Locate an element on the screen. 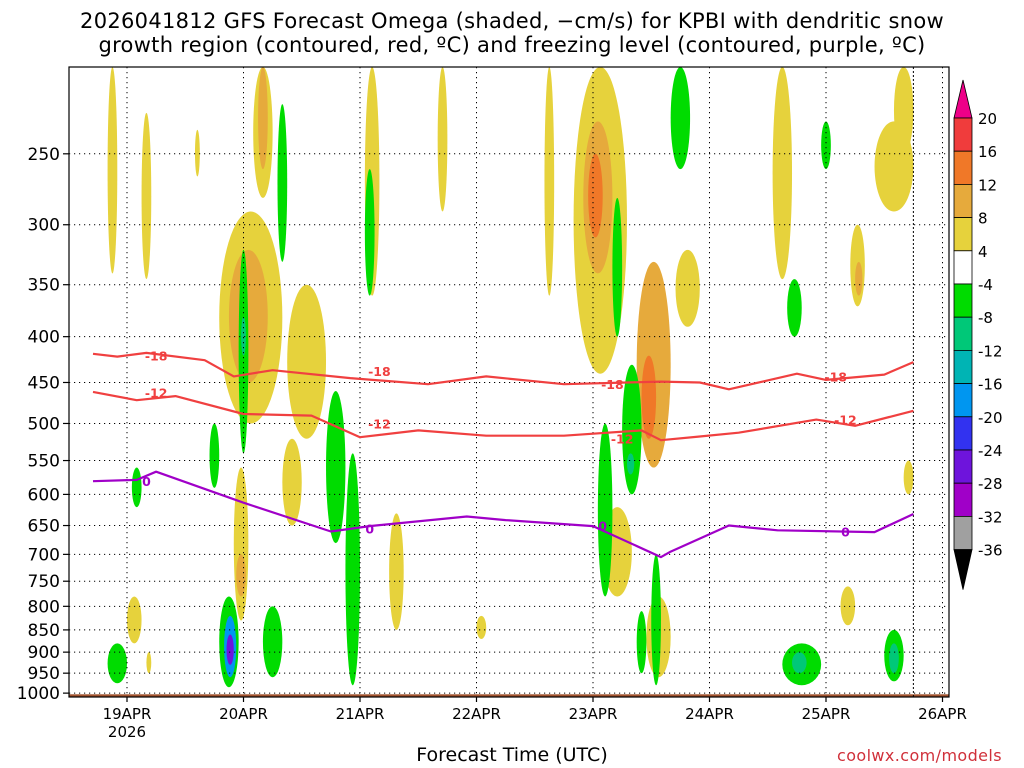 This screenshot has width=1024, height=768. ground-bar is located at coordinates (509, 695).